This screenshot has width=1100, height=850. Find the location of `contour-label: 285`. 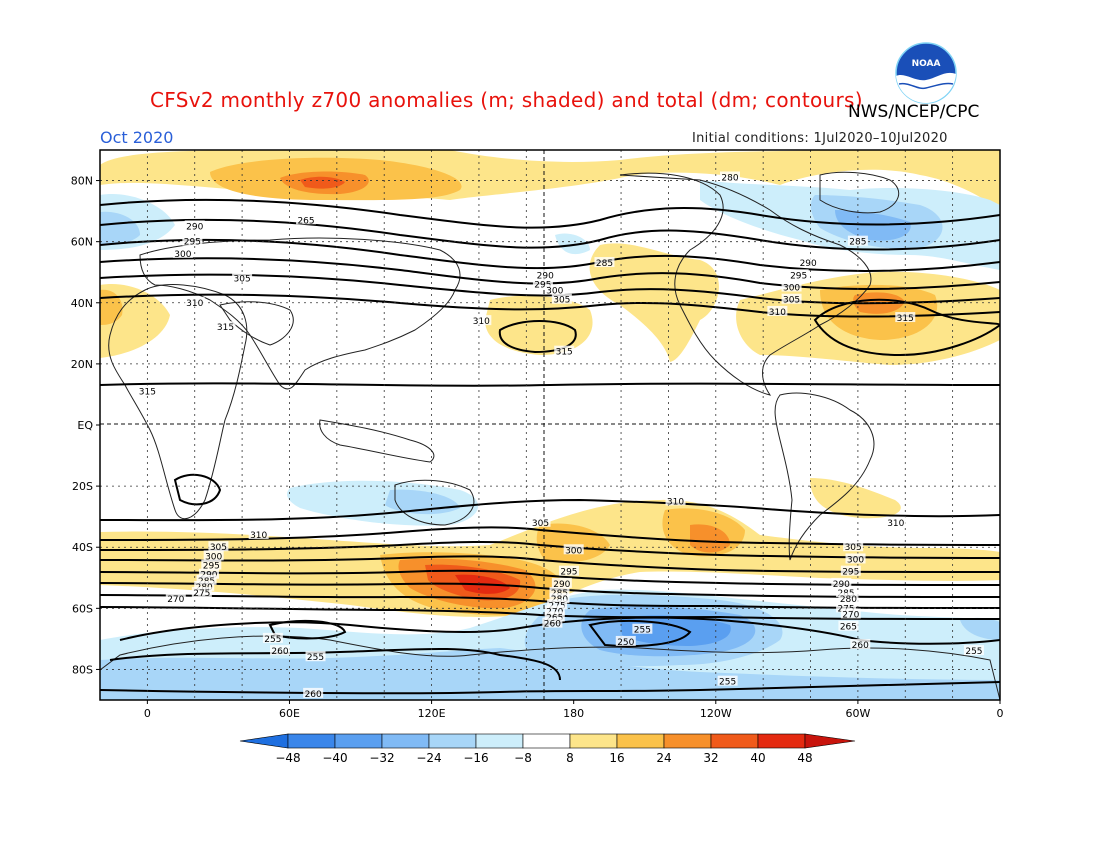

contour-label: 285 is located at coordinates (604, 264).